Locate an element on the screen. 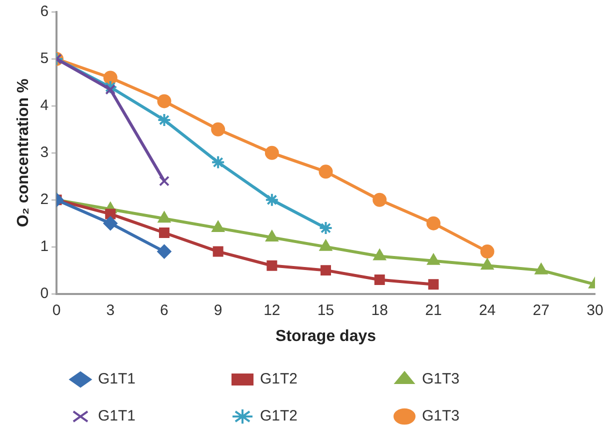  x-tick-label: 6 is located at coordinates (164, 310).